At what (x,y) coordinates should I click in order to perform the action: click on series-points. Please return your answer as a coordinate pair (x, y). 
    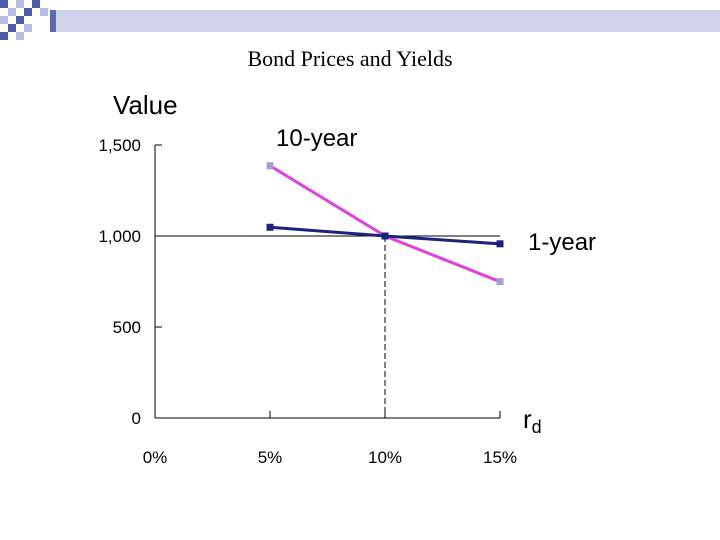
    Looking at the image, I should click on (385, 224).